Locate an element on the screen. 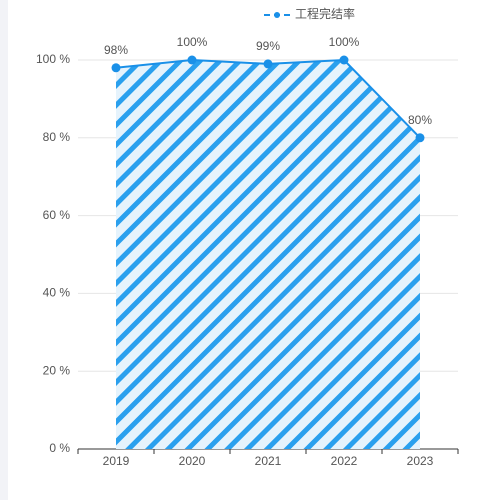 The width and height of the screenshot is (500, 500). value-label: 98% is located at coordinates (116, 50).